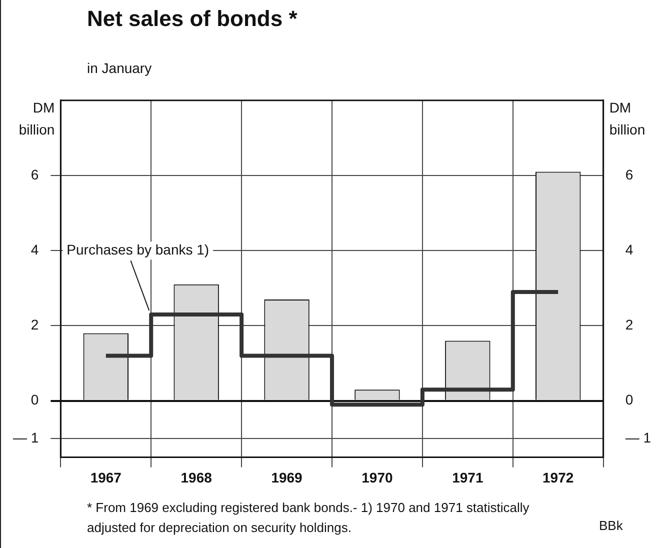 The width and height of the screenshot is (662, 548). What do you see at coordinates (627, 118) in the screenshot?
I see `y2-axis-title: DM billion` at bounding box center [627, 118].